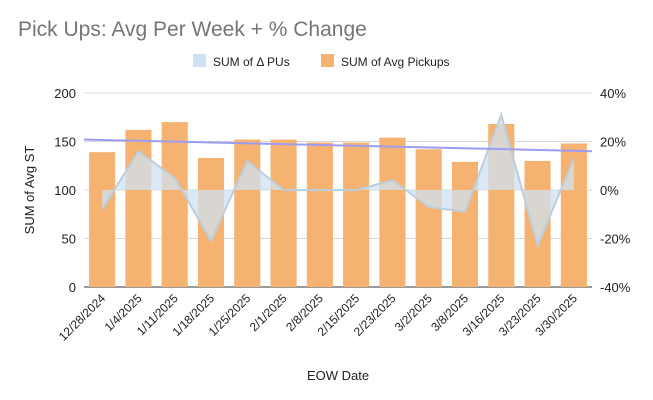 Image resolution: width=653 pixels, height=400 pixels. I want to click on x-tick-label: 12/28/2024, so click(82, 317).